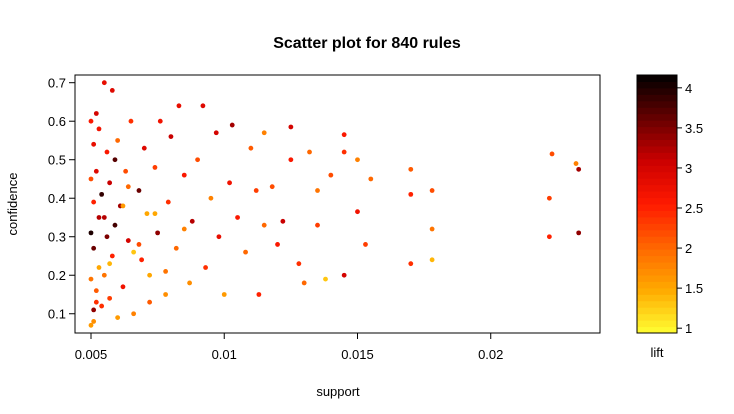 The image size is (734, 414). Describe the element at coordinates (694, 128) in the screenshot. I see `colorbar-tick-label: 3.5` at that location.